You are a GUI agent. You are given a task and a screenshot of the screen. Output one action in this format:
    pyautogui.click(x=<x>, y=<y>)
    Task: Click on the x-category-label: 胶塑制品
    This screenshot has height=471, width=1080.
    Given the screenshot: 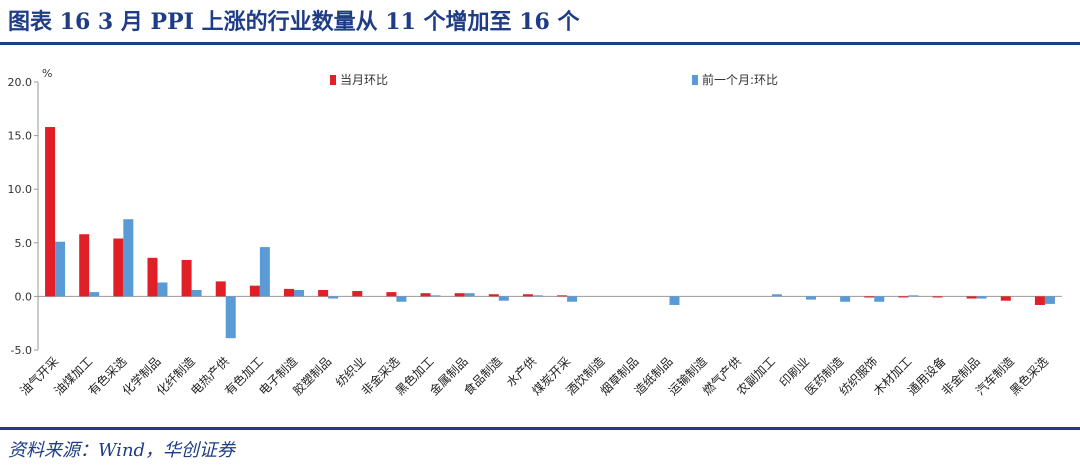 What is the action you would take?
    pyautogui.click(x=312, y=376)
    